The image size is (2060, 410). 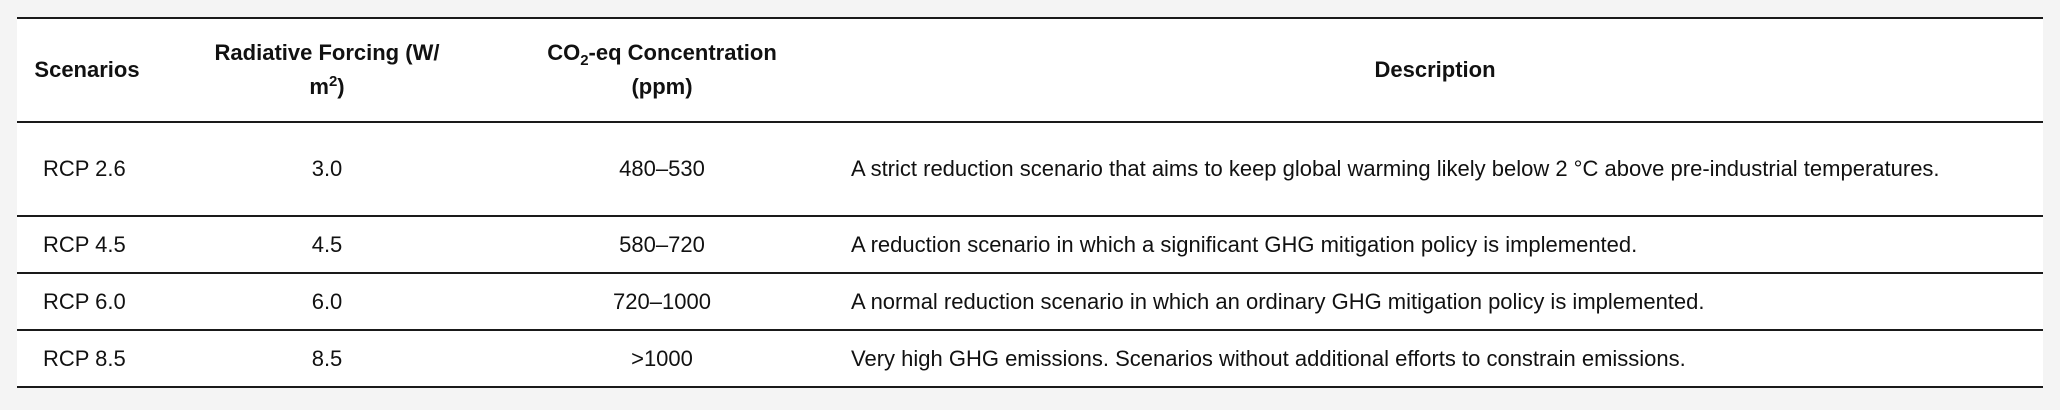 What do you see at coordinates (662, 301) in the screenshot?
I see `cell-concentration: 720–1000` at bounding box center [662, 301].